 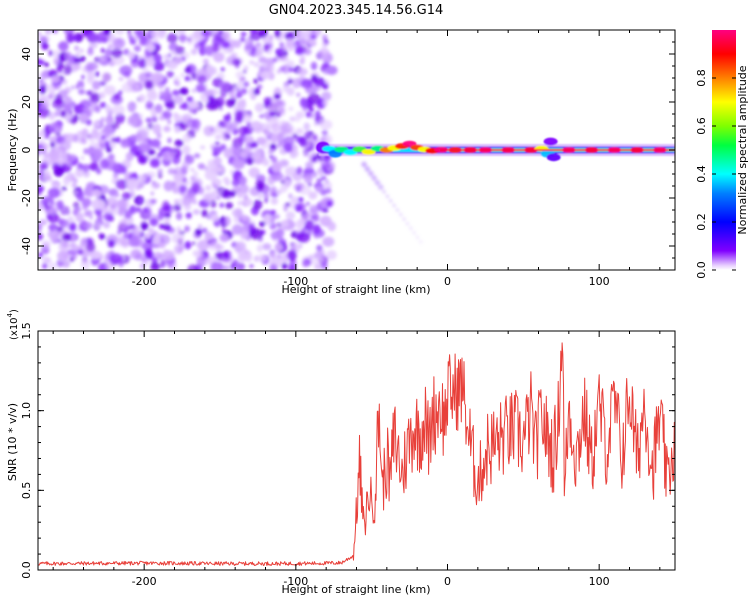 I want to click on snr-xlabel: Height of straight line (km), so click(x=355, y=589).